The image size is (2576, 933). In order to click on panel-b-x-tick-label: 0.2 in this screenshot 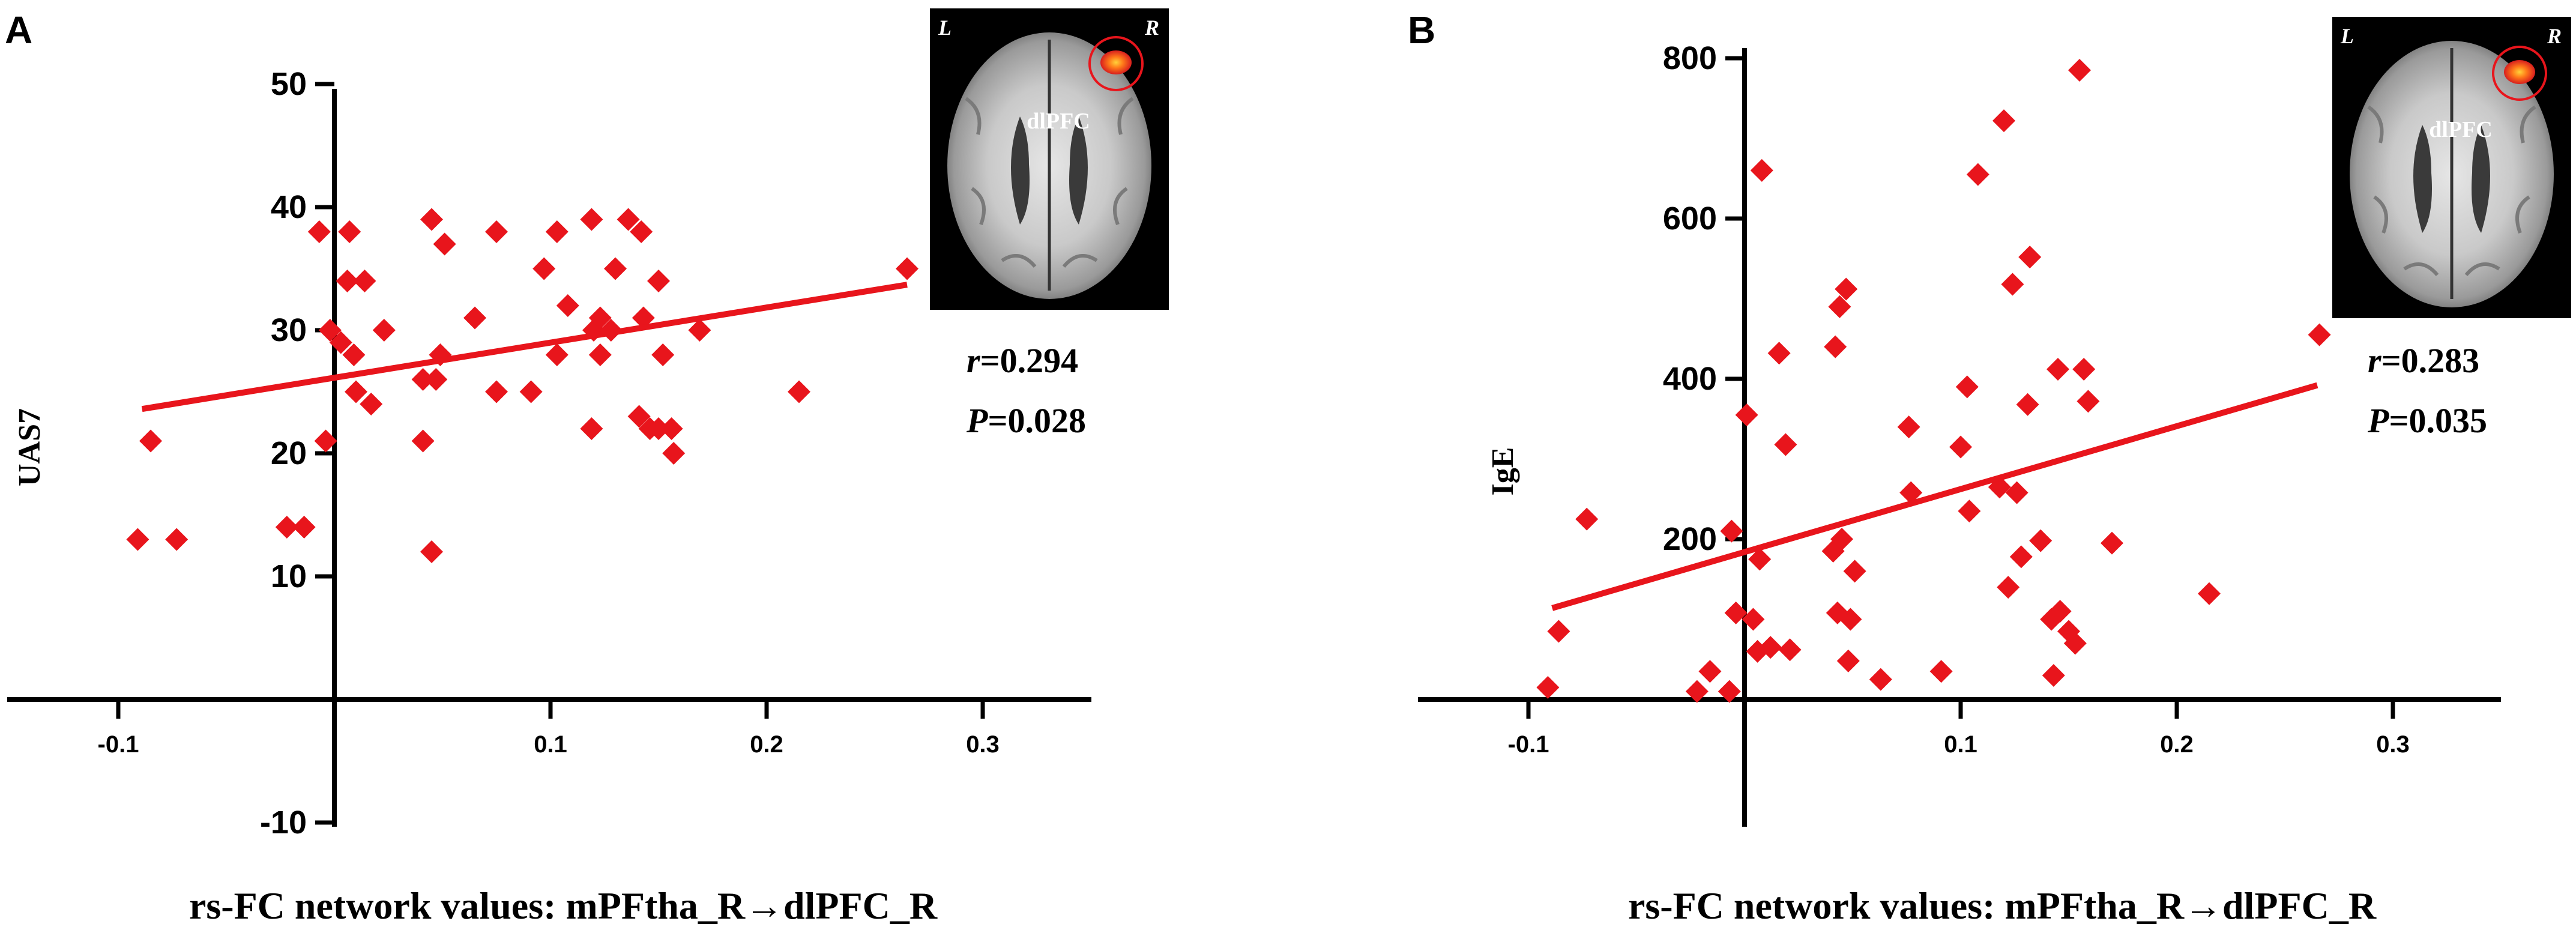, I will do `click(2177, 745)`.